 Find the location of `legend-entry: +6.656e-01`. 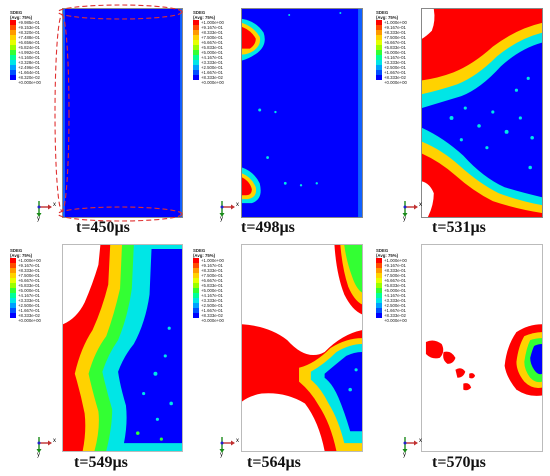

legend-entry: +6.656e-01 is located at coordinates (32, 42).